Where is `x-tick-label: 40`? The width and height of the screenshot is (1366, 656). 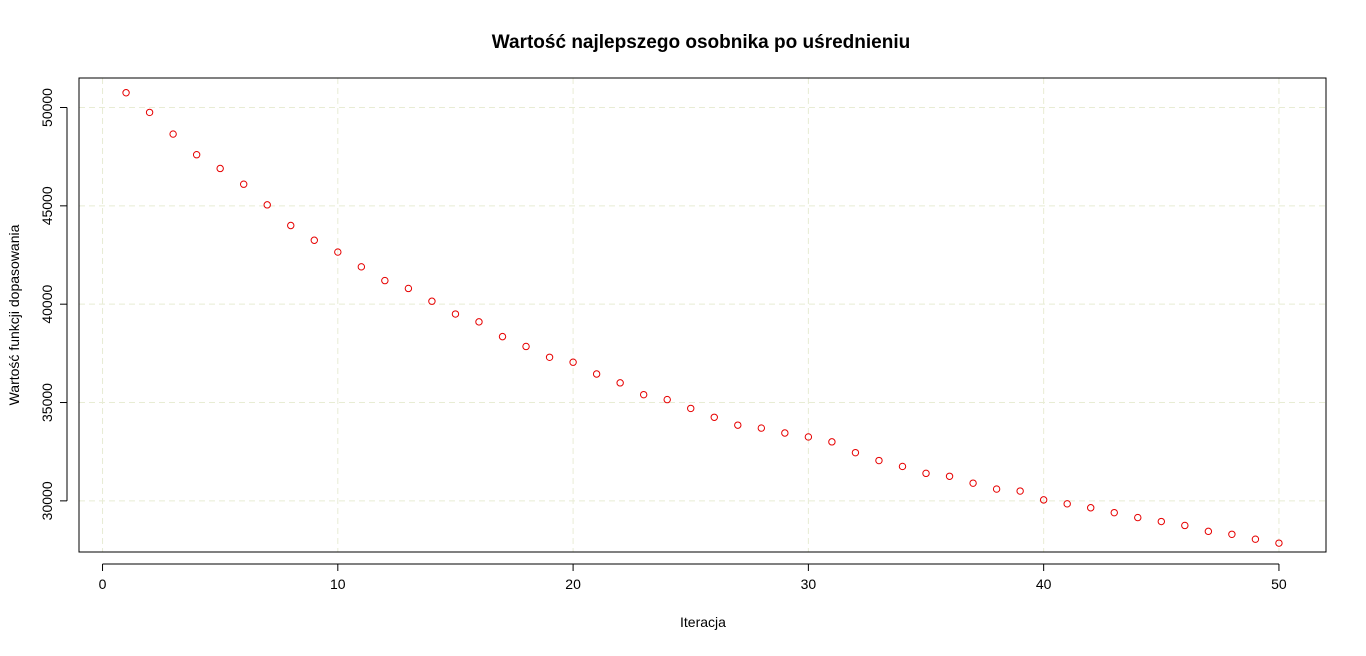
x-tick-label: 40 is located at coordinates (1044, 584).